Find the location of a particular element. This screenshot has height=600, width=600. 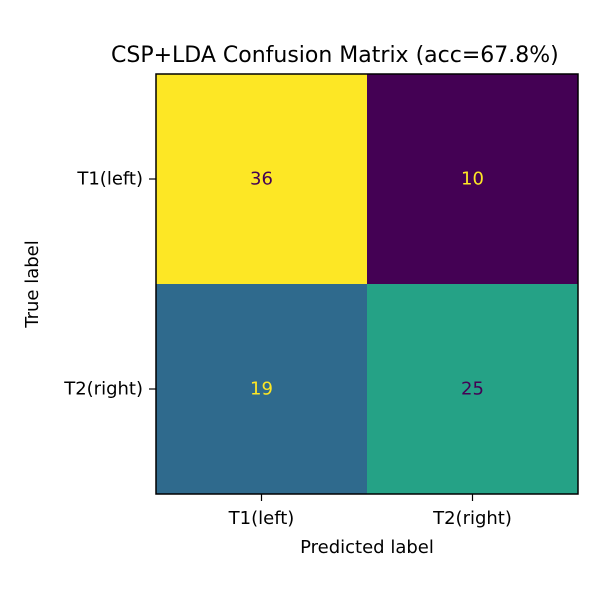

y-tick-label-1: T2(right) is located at coordinates (103, 389).